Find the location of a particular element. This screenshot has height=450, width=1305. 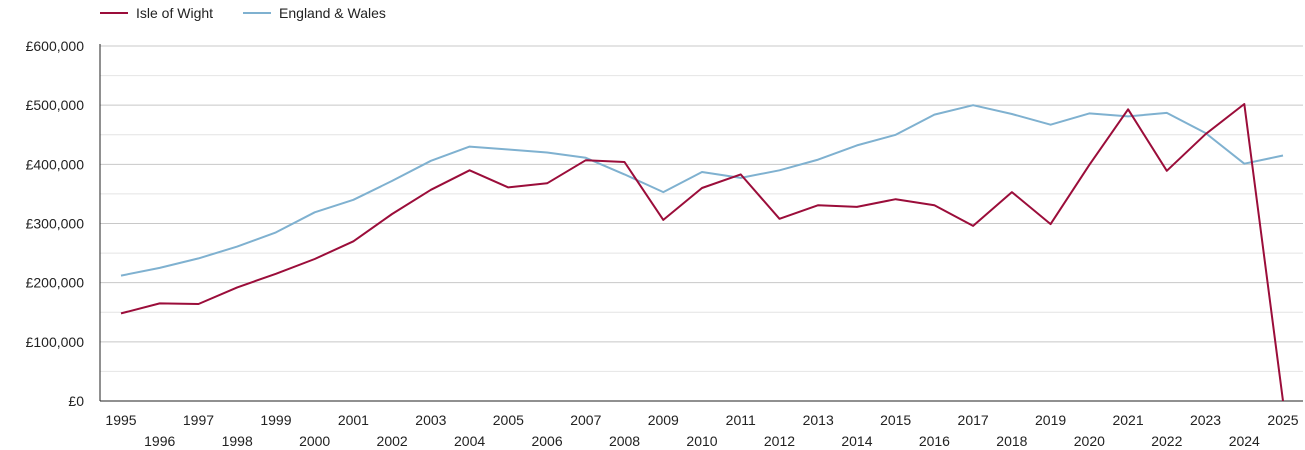

x-tick-label: 2023 is located at coordinates (1205, 420).